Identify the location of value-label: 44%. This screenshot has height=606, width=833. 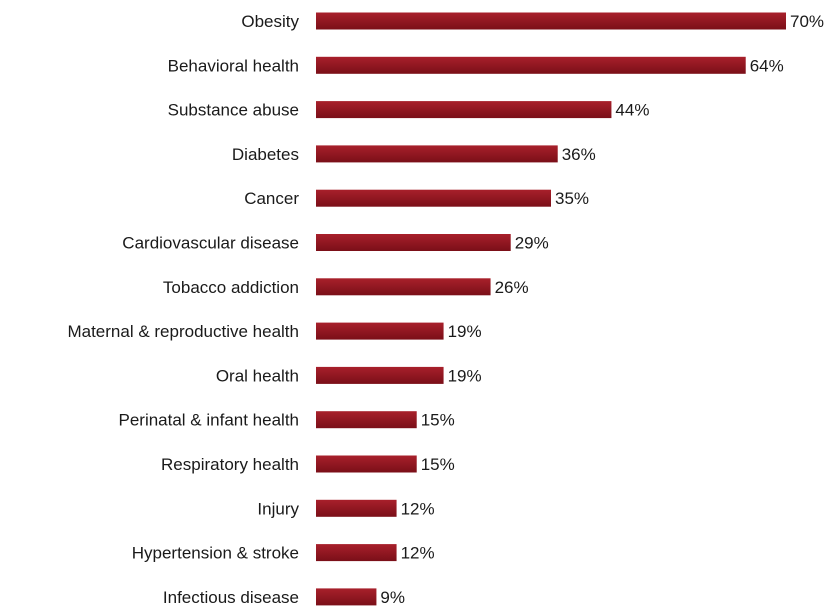
(632, 110).